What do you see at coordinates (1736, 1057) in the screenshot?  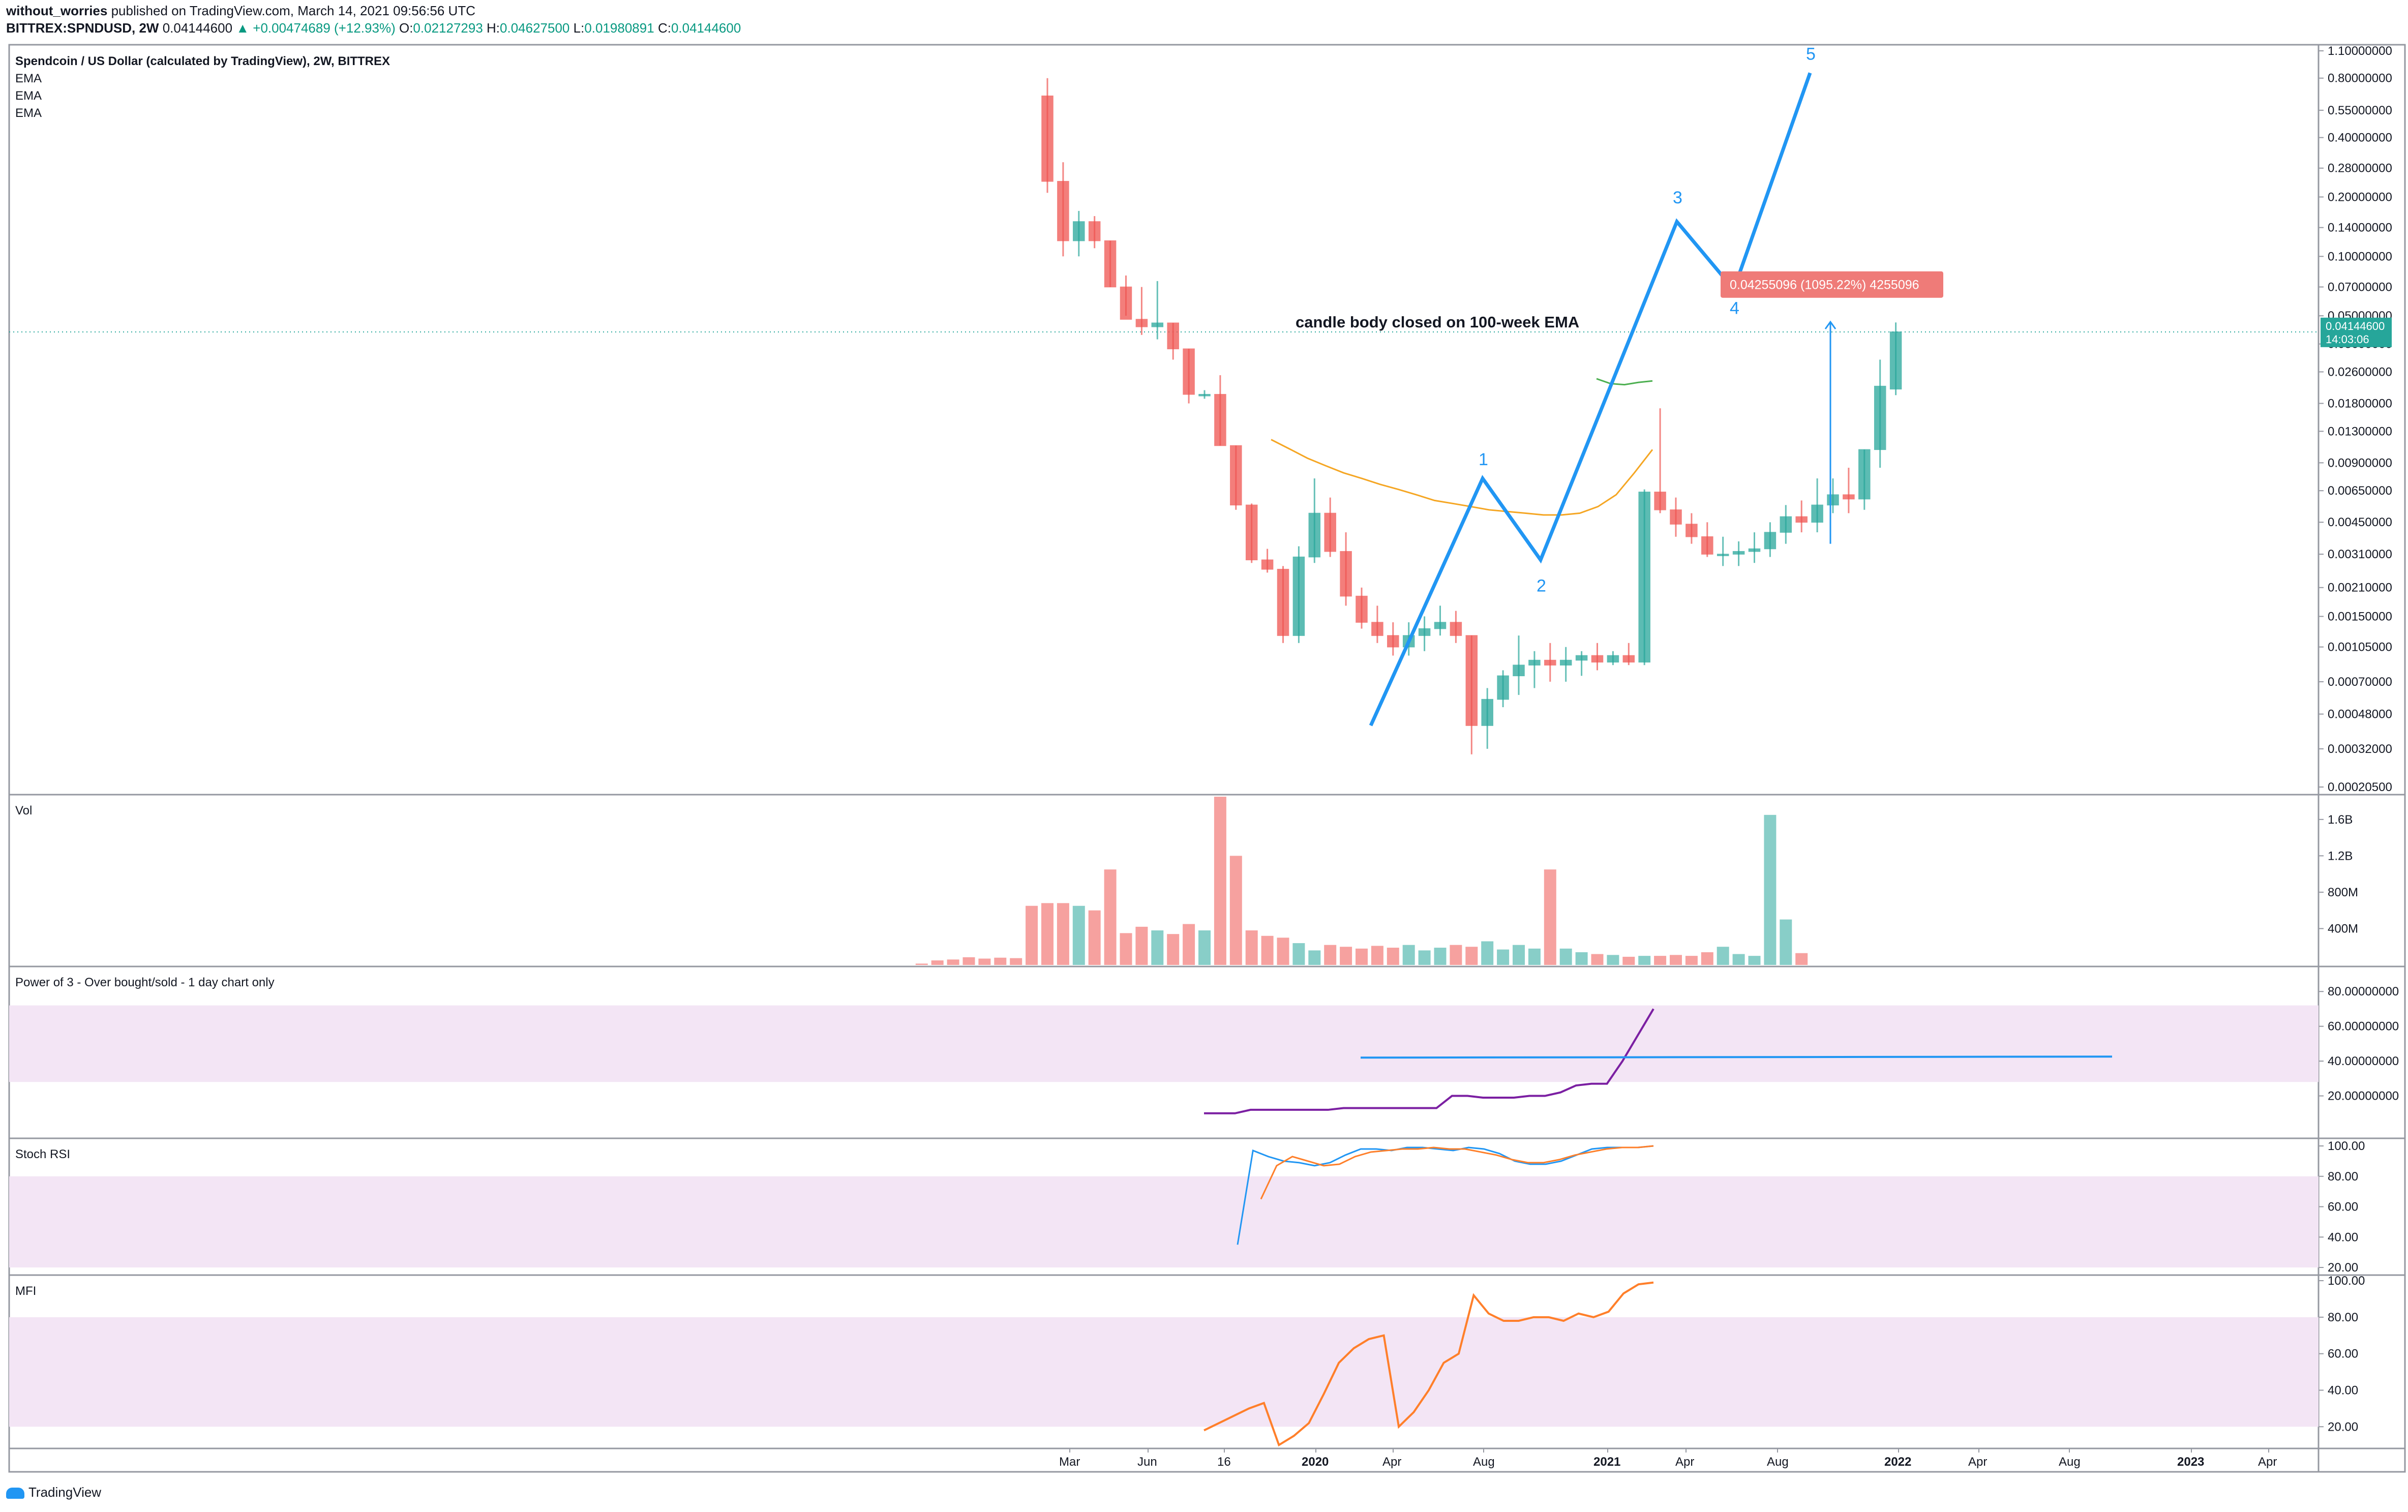 I see `power-horizontal-level` at bounding box center [1736, 1057].